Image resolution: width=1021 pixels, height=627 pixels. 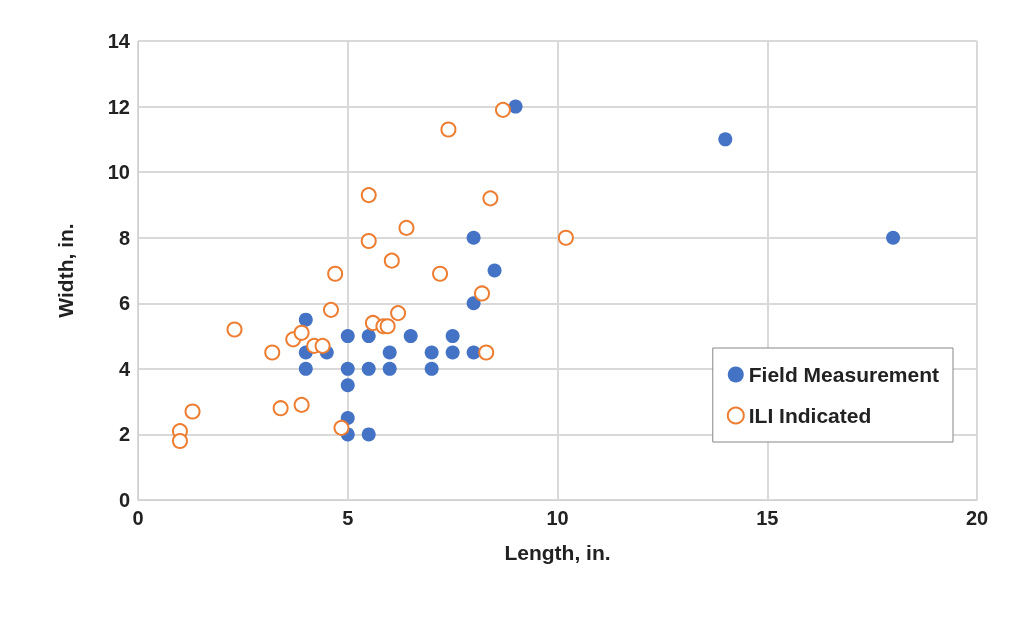 I want to click on y-tick-label: 2, so click(x=124, y=434).